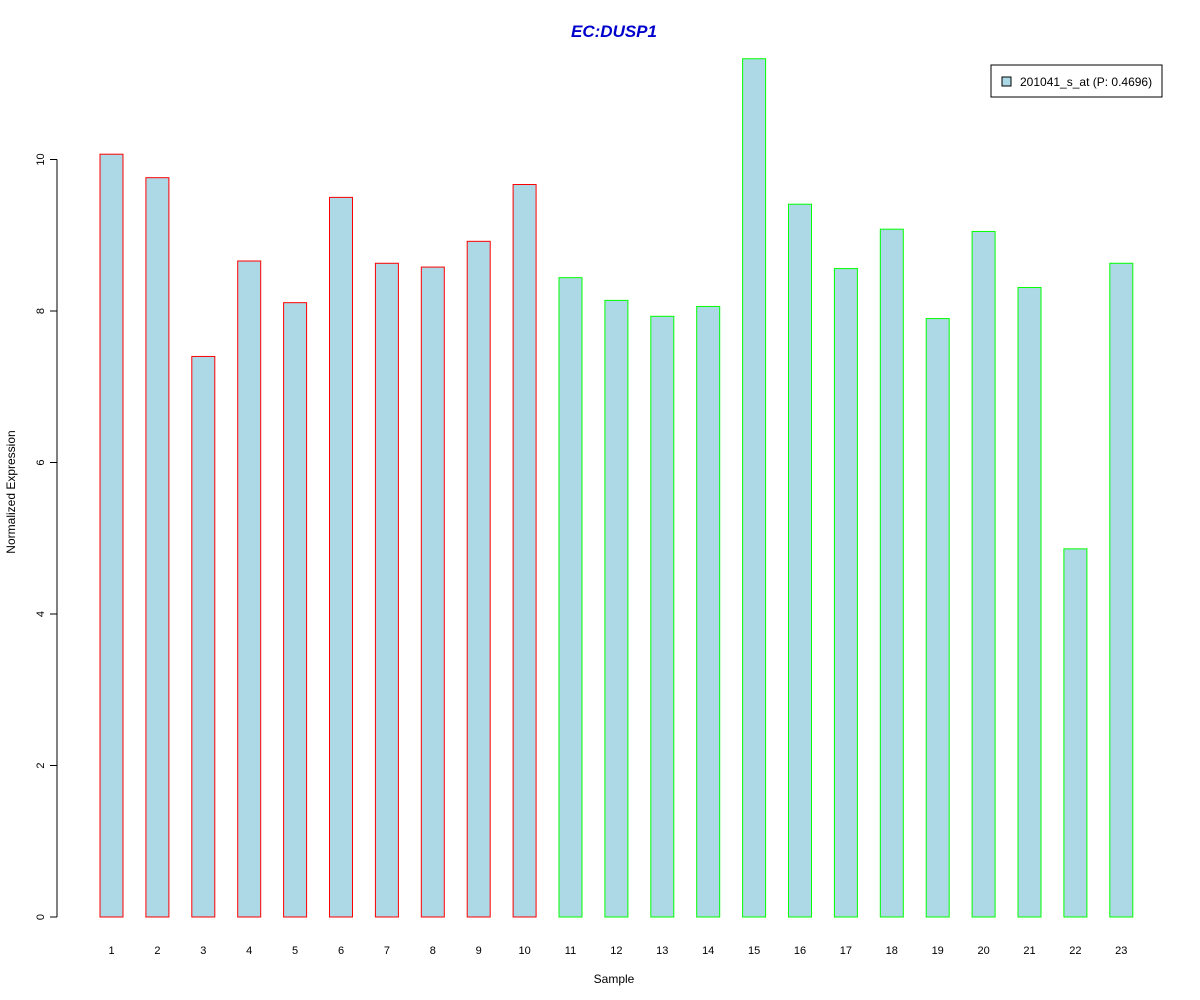 Image resolution: width=1200 pixels, height=1000 pixels. What do you see at coordinates (295, 951) in the screenshot?
I see `x-tick-label: 5` at bounding box center [295, 951].